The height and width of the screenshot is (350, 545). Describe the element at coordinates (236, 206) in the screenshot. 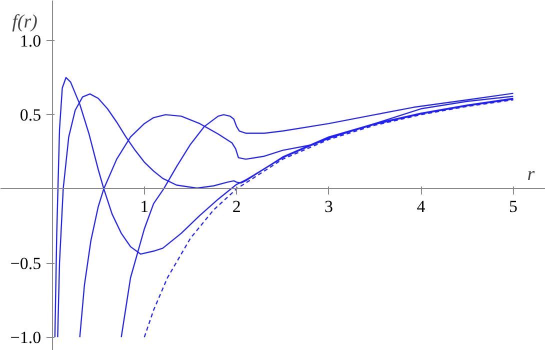

I see `x-tick-label: 2` at that location.